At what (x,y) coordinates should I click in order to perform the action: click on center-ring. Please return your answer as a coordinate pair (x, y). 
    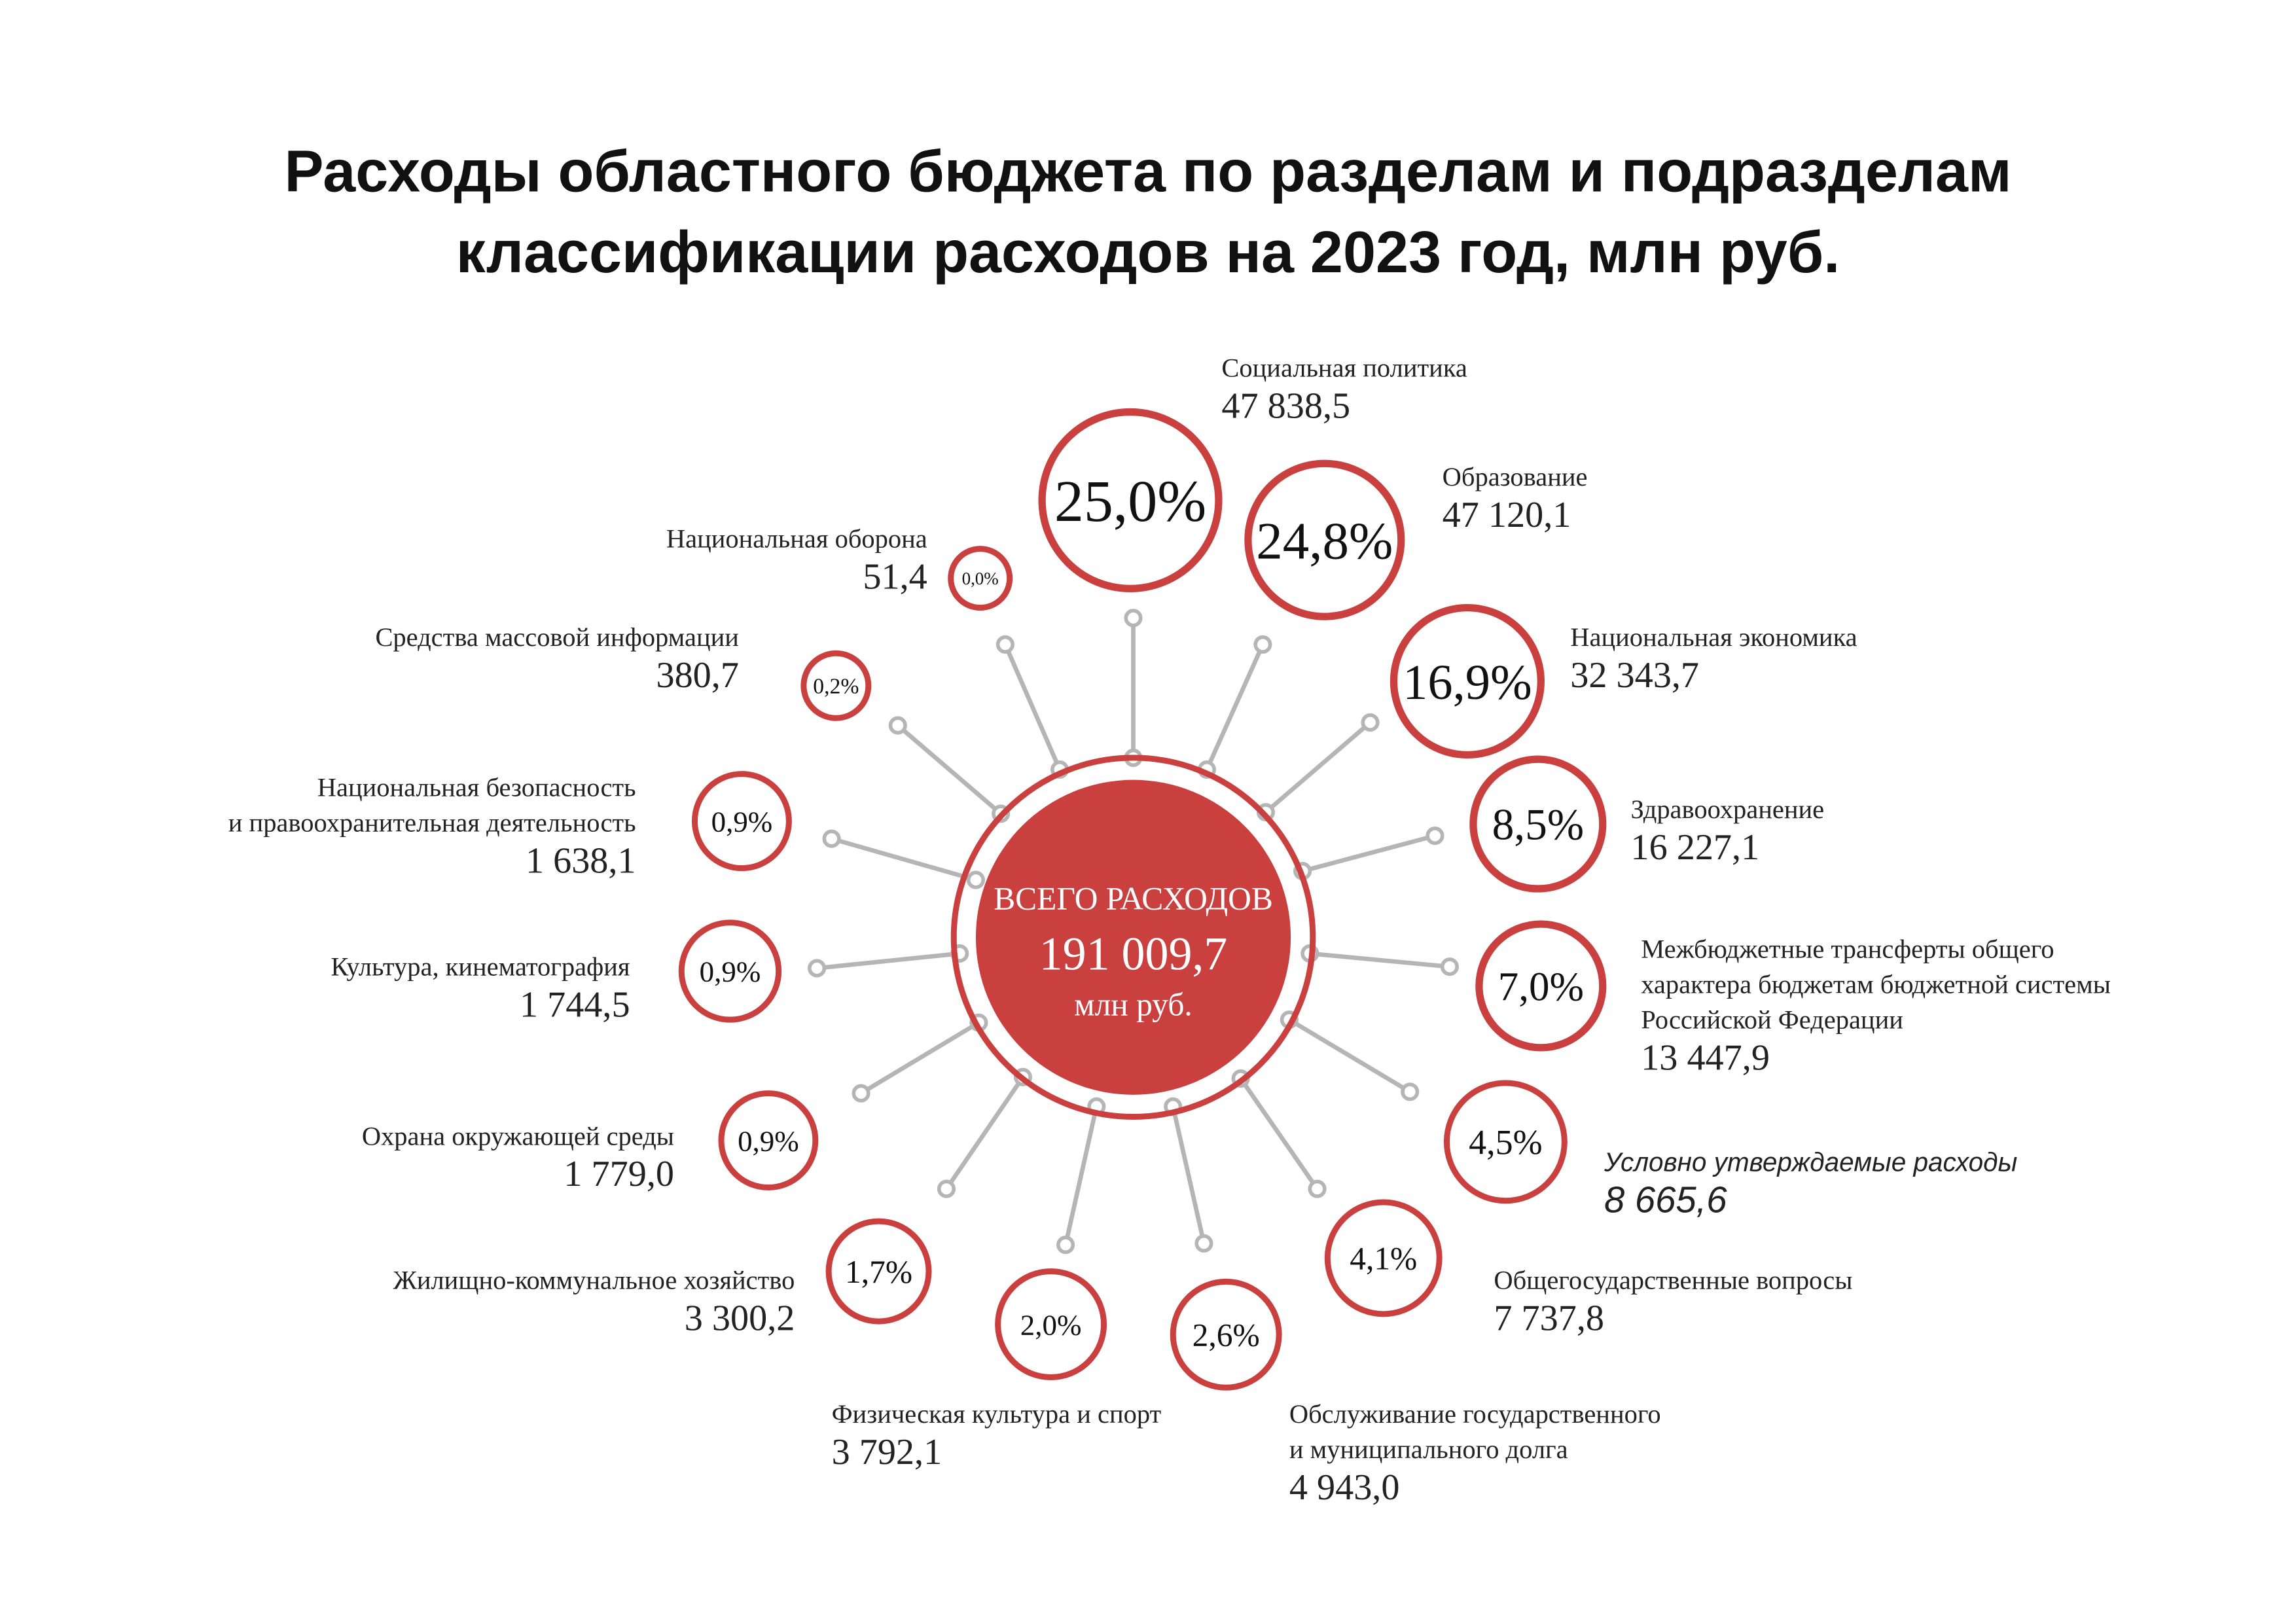
    Looking at the image, I should click on (1133, 937).